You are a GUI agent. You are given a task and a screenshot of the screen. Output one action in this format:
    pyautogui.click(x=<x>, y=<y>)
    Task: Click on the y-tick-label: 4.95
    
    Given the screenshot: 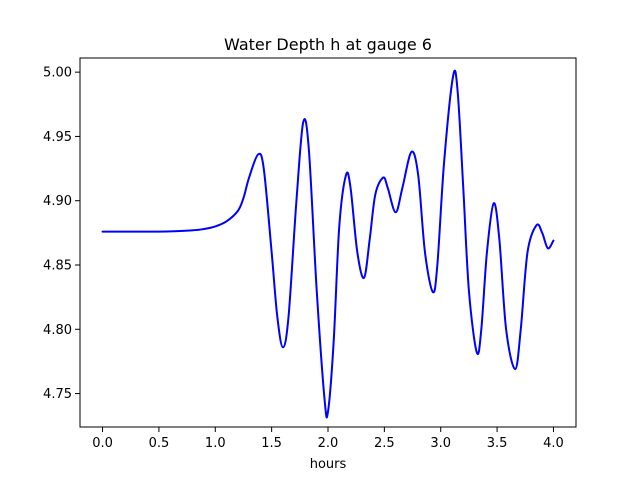 What is the action you would take?
    pyautogui.click(x=57, y=137)
    